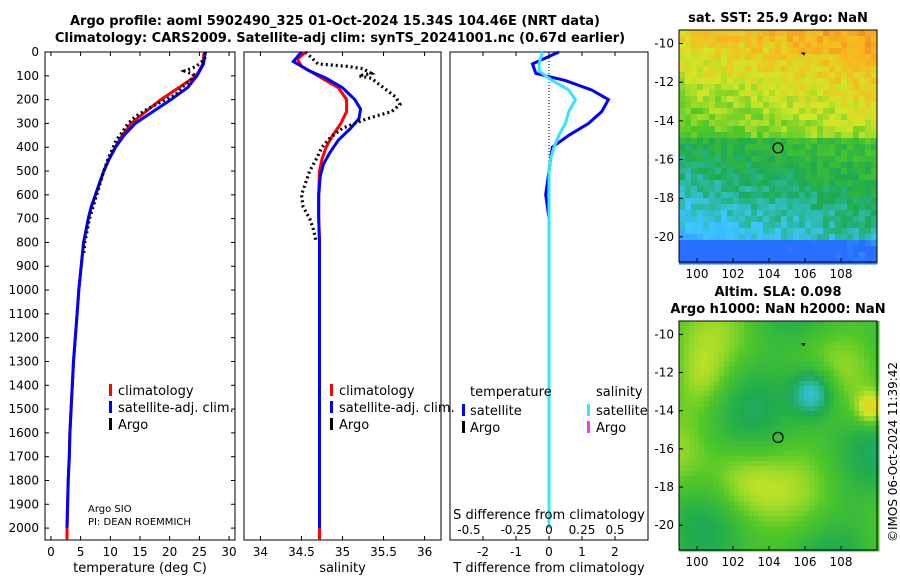  Describe the element at coordinates (615, 552) in the screenshot. I see `xtick-label: 2` at that location.